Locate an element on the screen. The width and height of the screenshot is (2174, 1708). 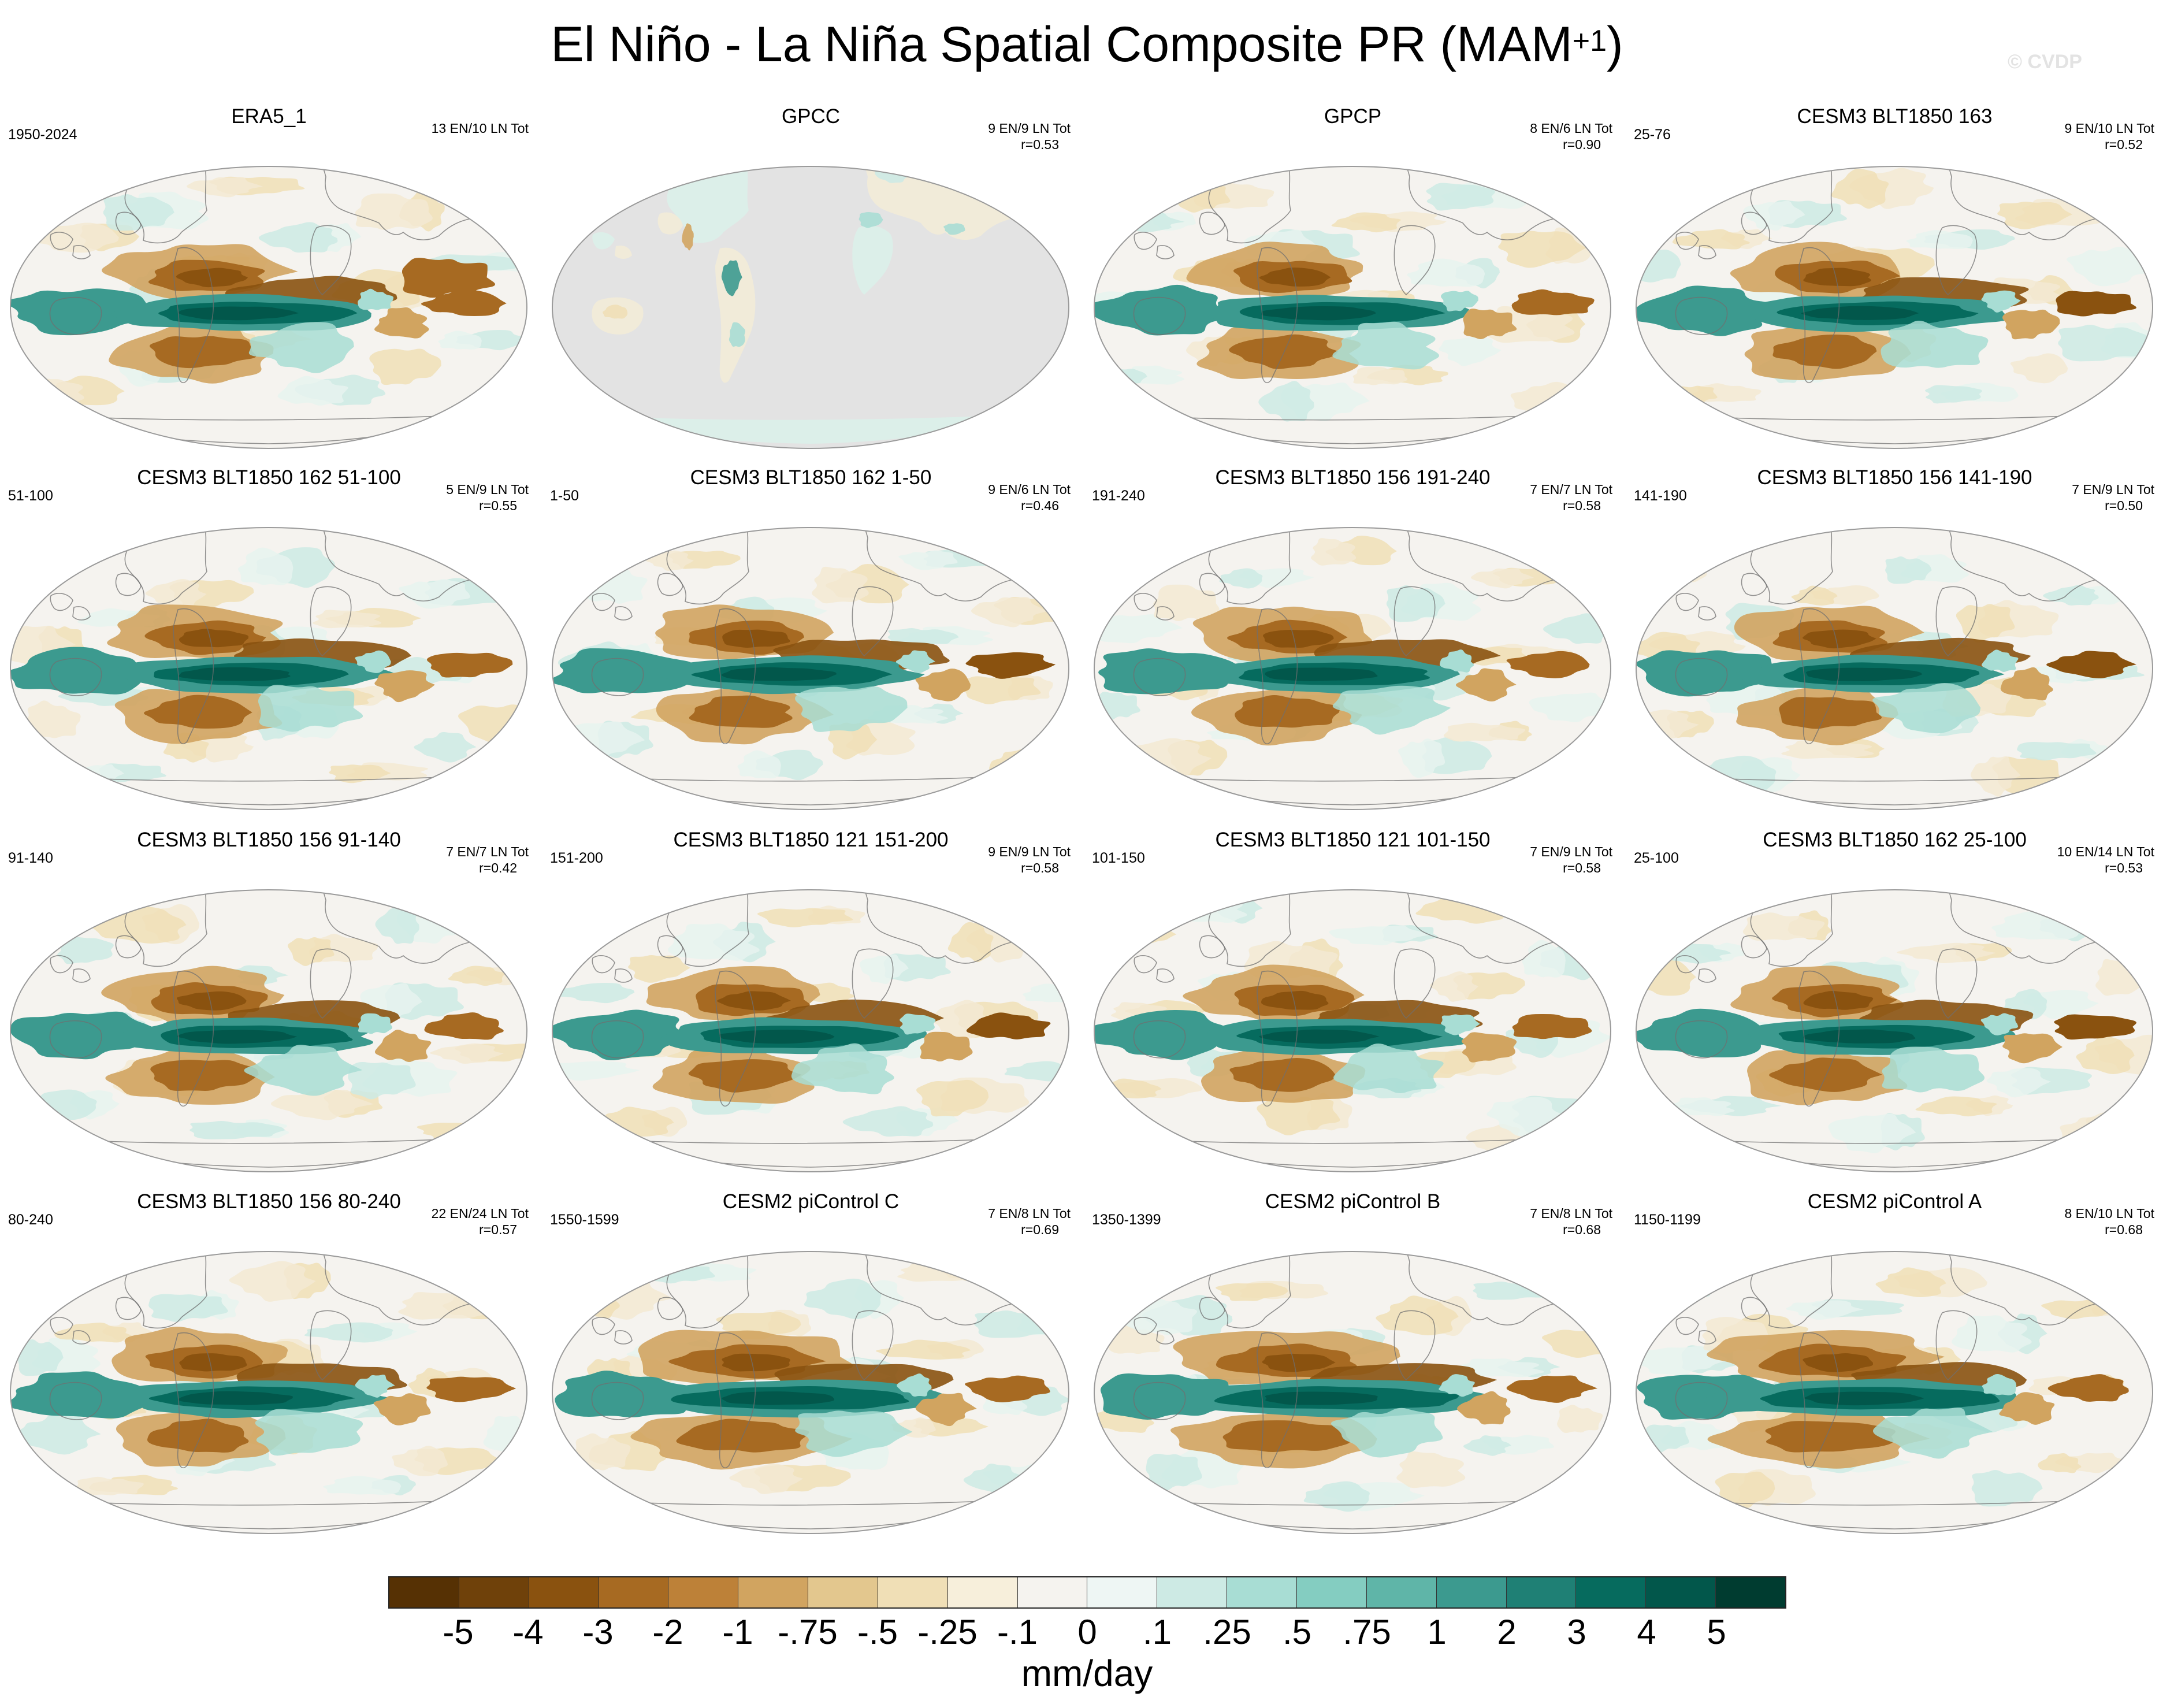
panel-period: 25-76 is located at coordinates (1652, 135).